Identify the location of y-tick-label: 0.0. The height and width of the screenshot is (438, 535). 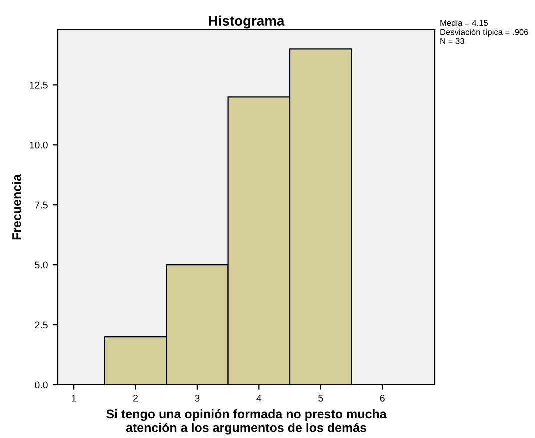
(41, 385).